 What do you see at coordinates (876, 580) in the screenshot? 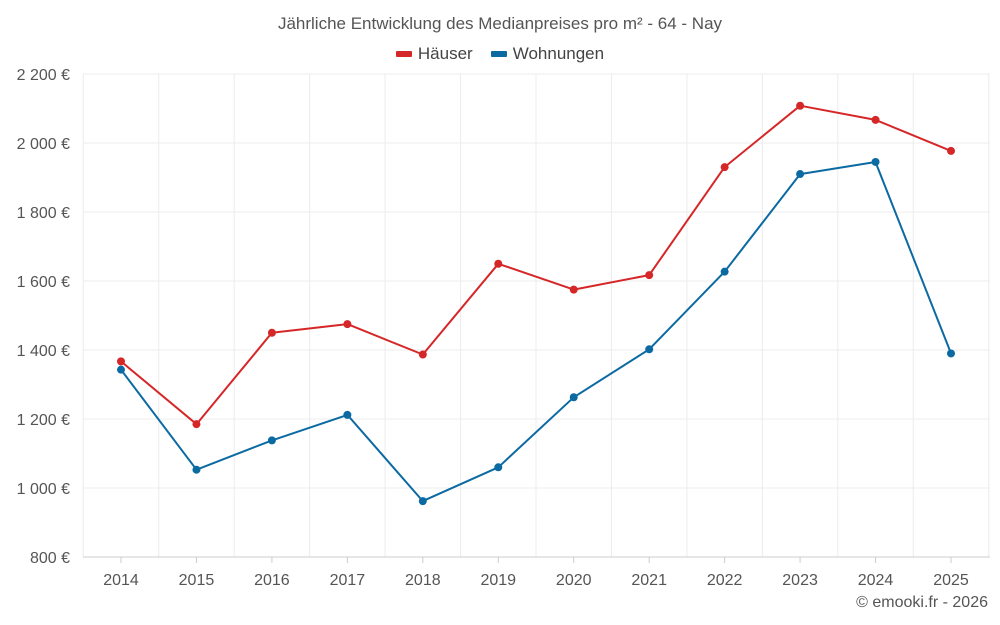
I see `x-tick-label: 2024` at bounding box center [876, 580].